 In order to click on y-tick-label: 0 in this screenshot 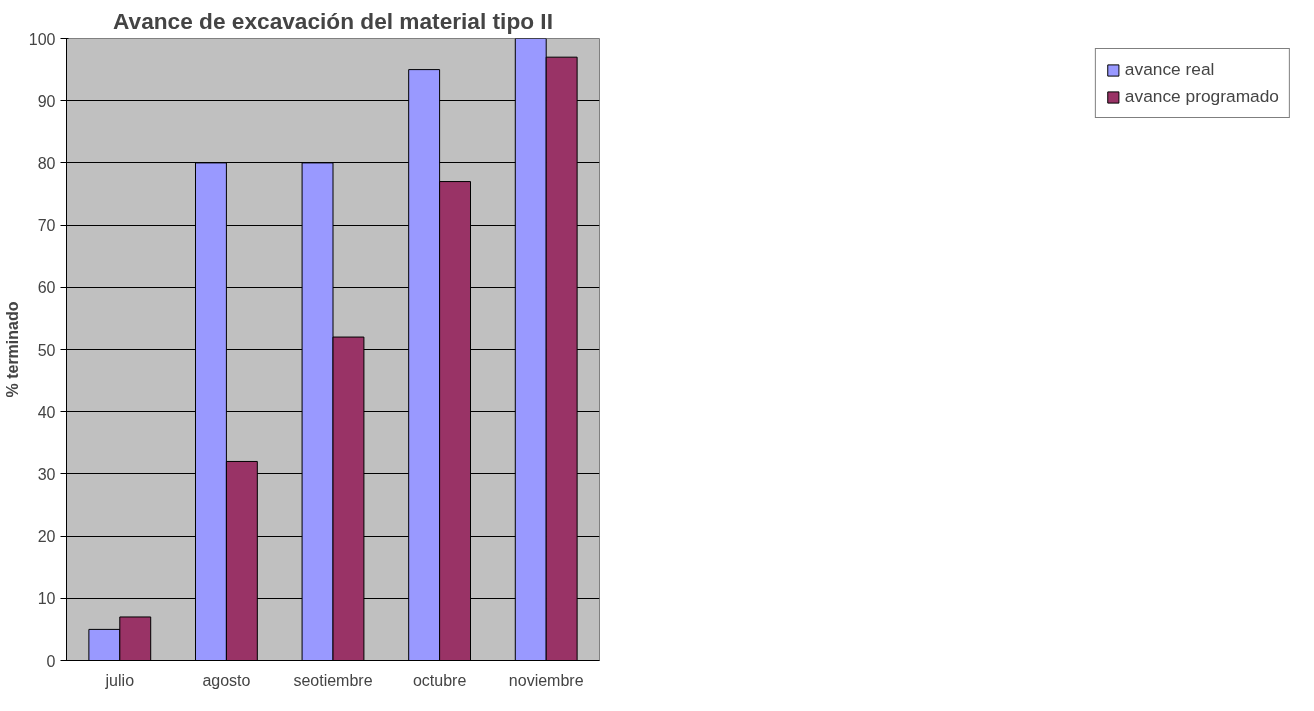, I will do `click(51, 661)`.